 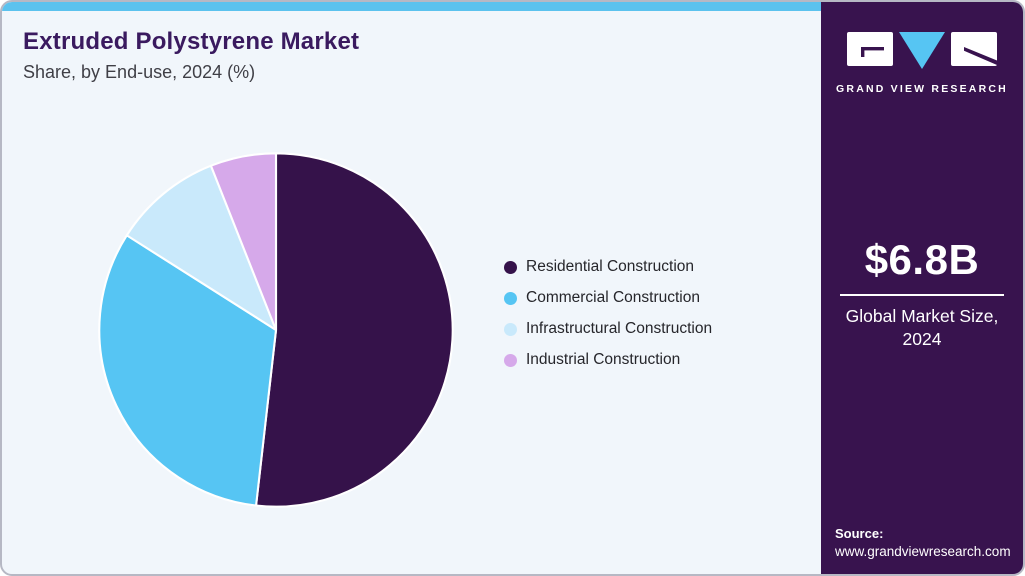 I want to click on legend-item-residential: Residential Construction, so click(x=608, y=267).